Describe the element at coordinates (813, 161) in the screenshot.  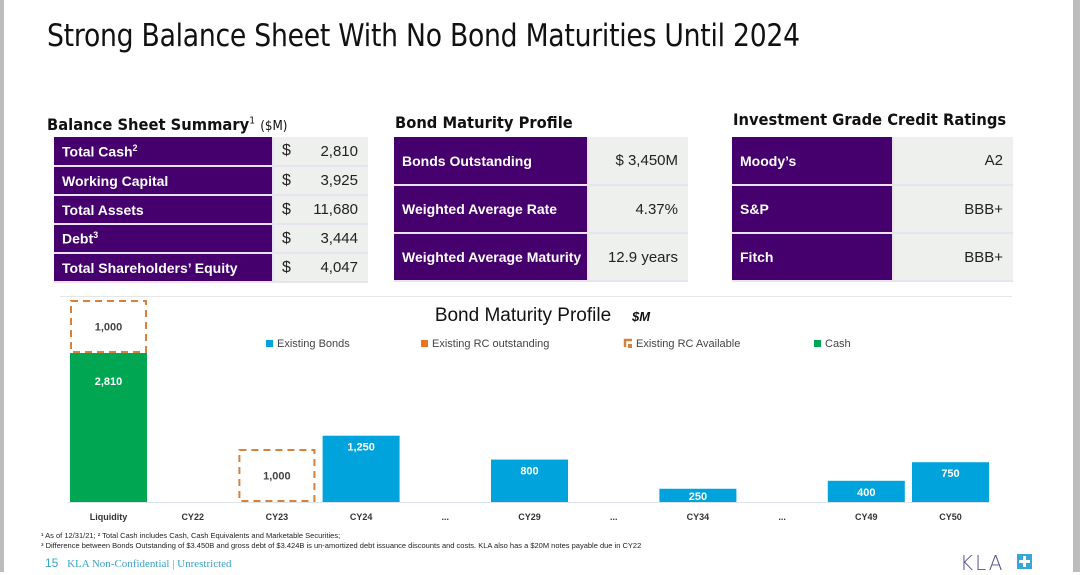
I see `agency-label: Moody’s` at that location.